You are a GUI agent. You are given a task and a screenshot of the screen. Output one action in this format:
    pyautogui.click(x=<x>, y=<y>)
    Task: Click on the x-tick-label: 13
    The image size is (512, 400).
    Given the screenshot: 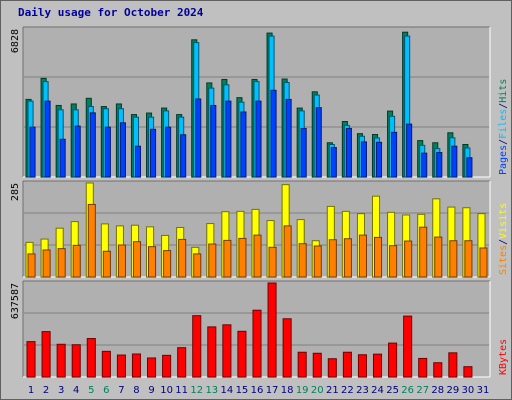 What is the action you would take?
    pyautogui.click(x=211, y=390)
    